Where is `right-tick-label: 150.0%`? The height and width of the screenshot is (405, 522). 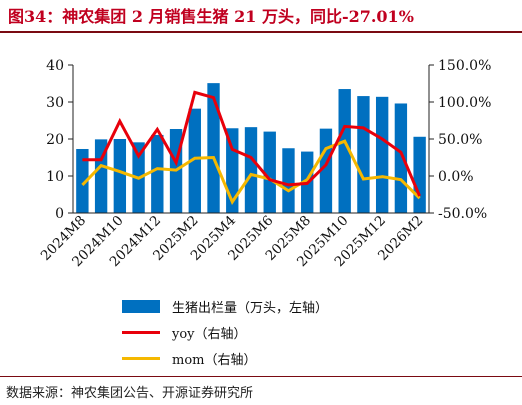
right-tick-label: 150.0% is located at coordinates (464, 66).